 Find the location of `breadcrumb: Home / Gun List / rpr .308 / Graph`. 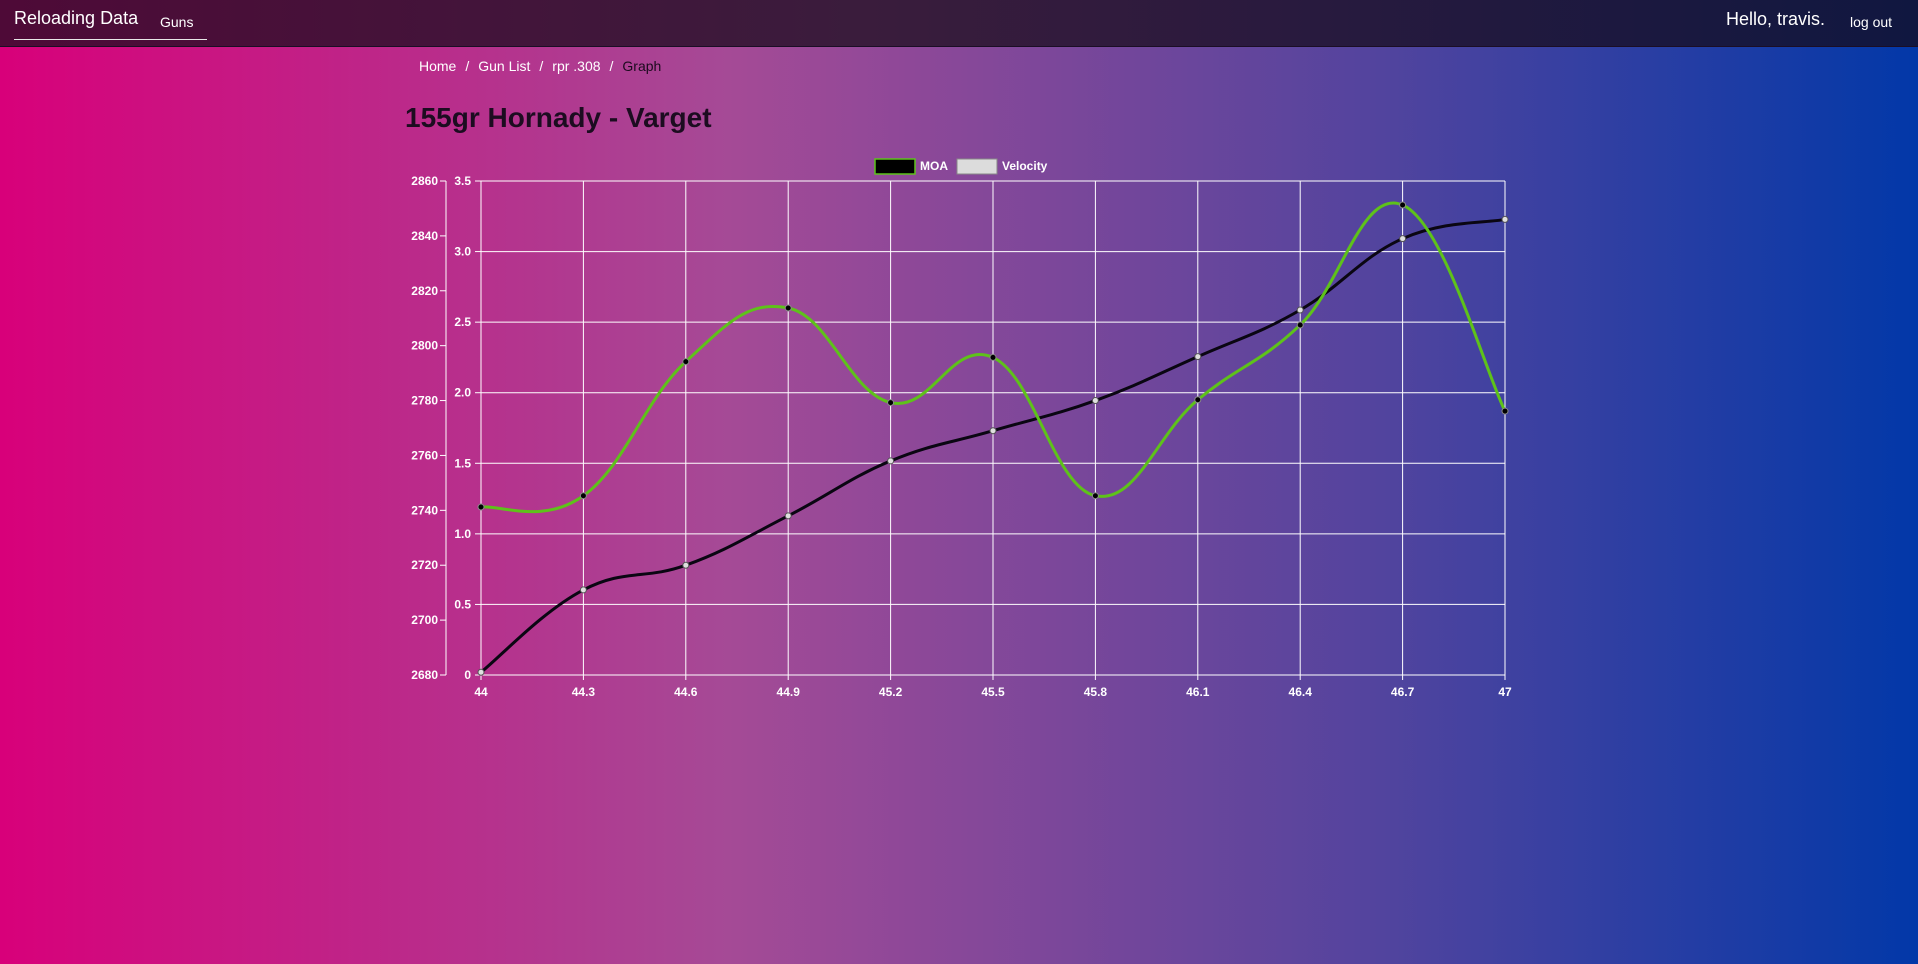

breadcrumb: Home / Gun List / rpr .308 / Graph is located at coordinates (540, 66).